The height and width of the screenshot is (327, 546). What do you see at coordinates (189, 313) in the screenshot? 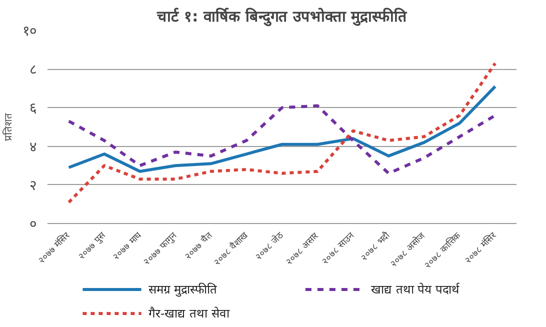
I see `legend-label: गैर-खाद्य तथा सेवा` at bounding box center [189, 313].